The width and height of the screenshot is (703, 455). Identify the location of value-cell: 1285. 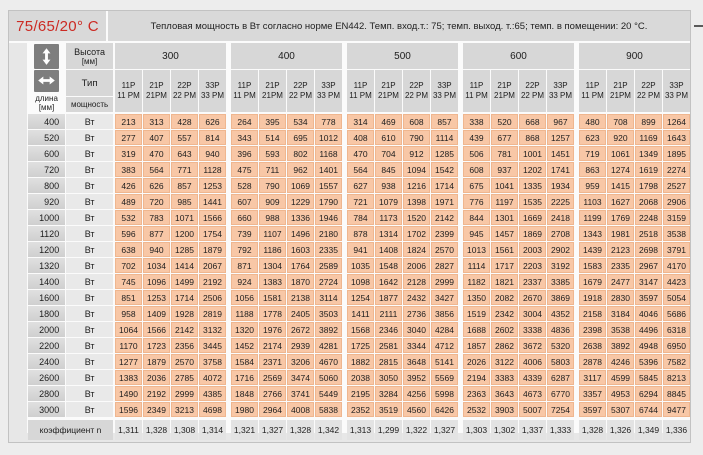
(444, 153).